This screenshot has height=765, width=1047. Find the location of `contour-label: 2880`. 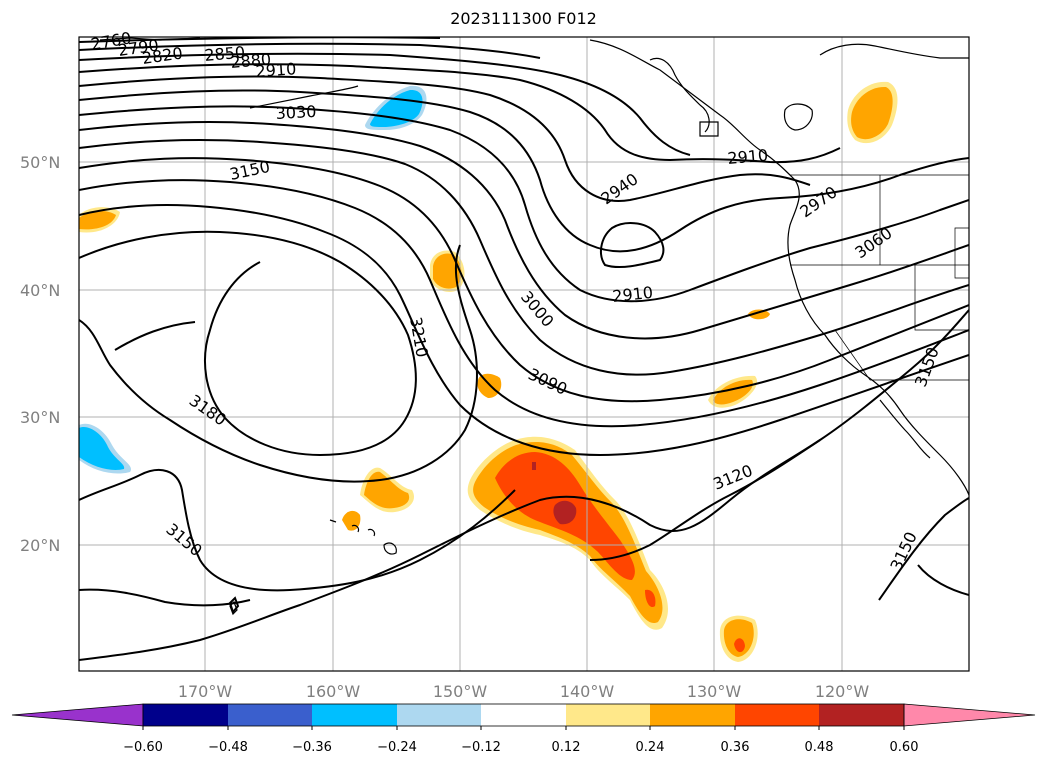

contour-label: 2880 is located at coordinates (251, 61).